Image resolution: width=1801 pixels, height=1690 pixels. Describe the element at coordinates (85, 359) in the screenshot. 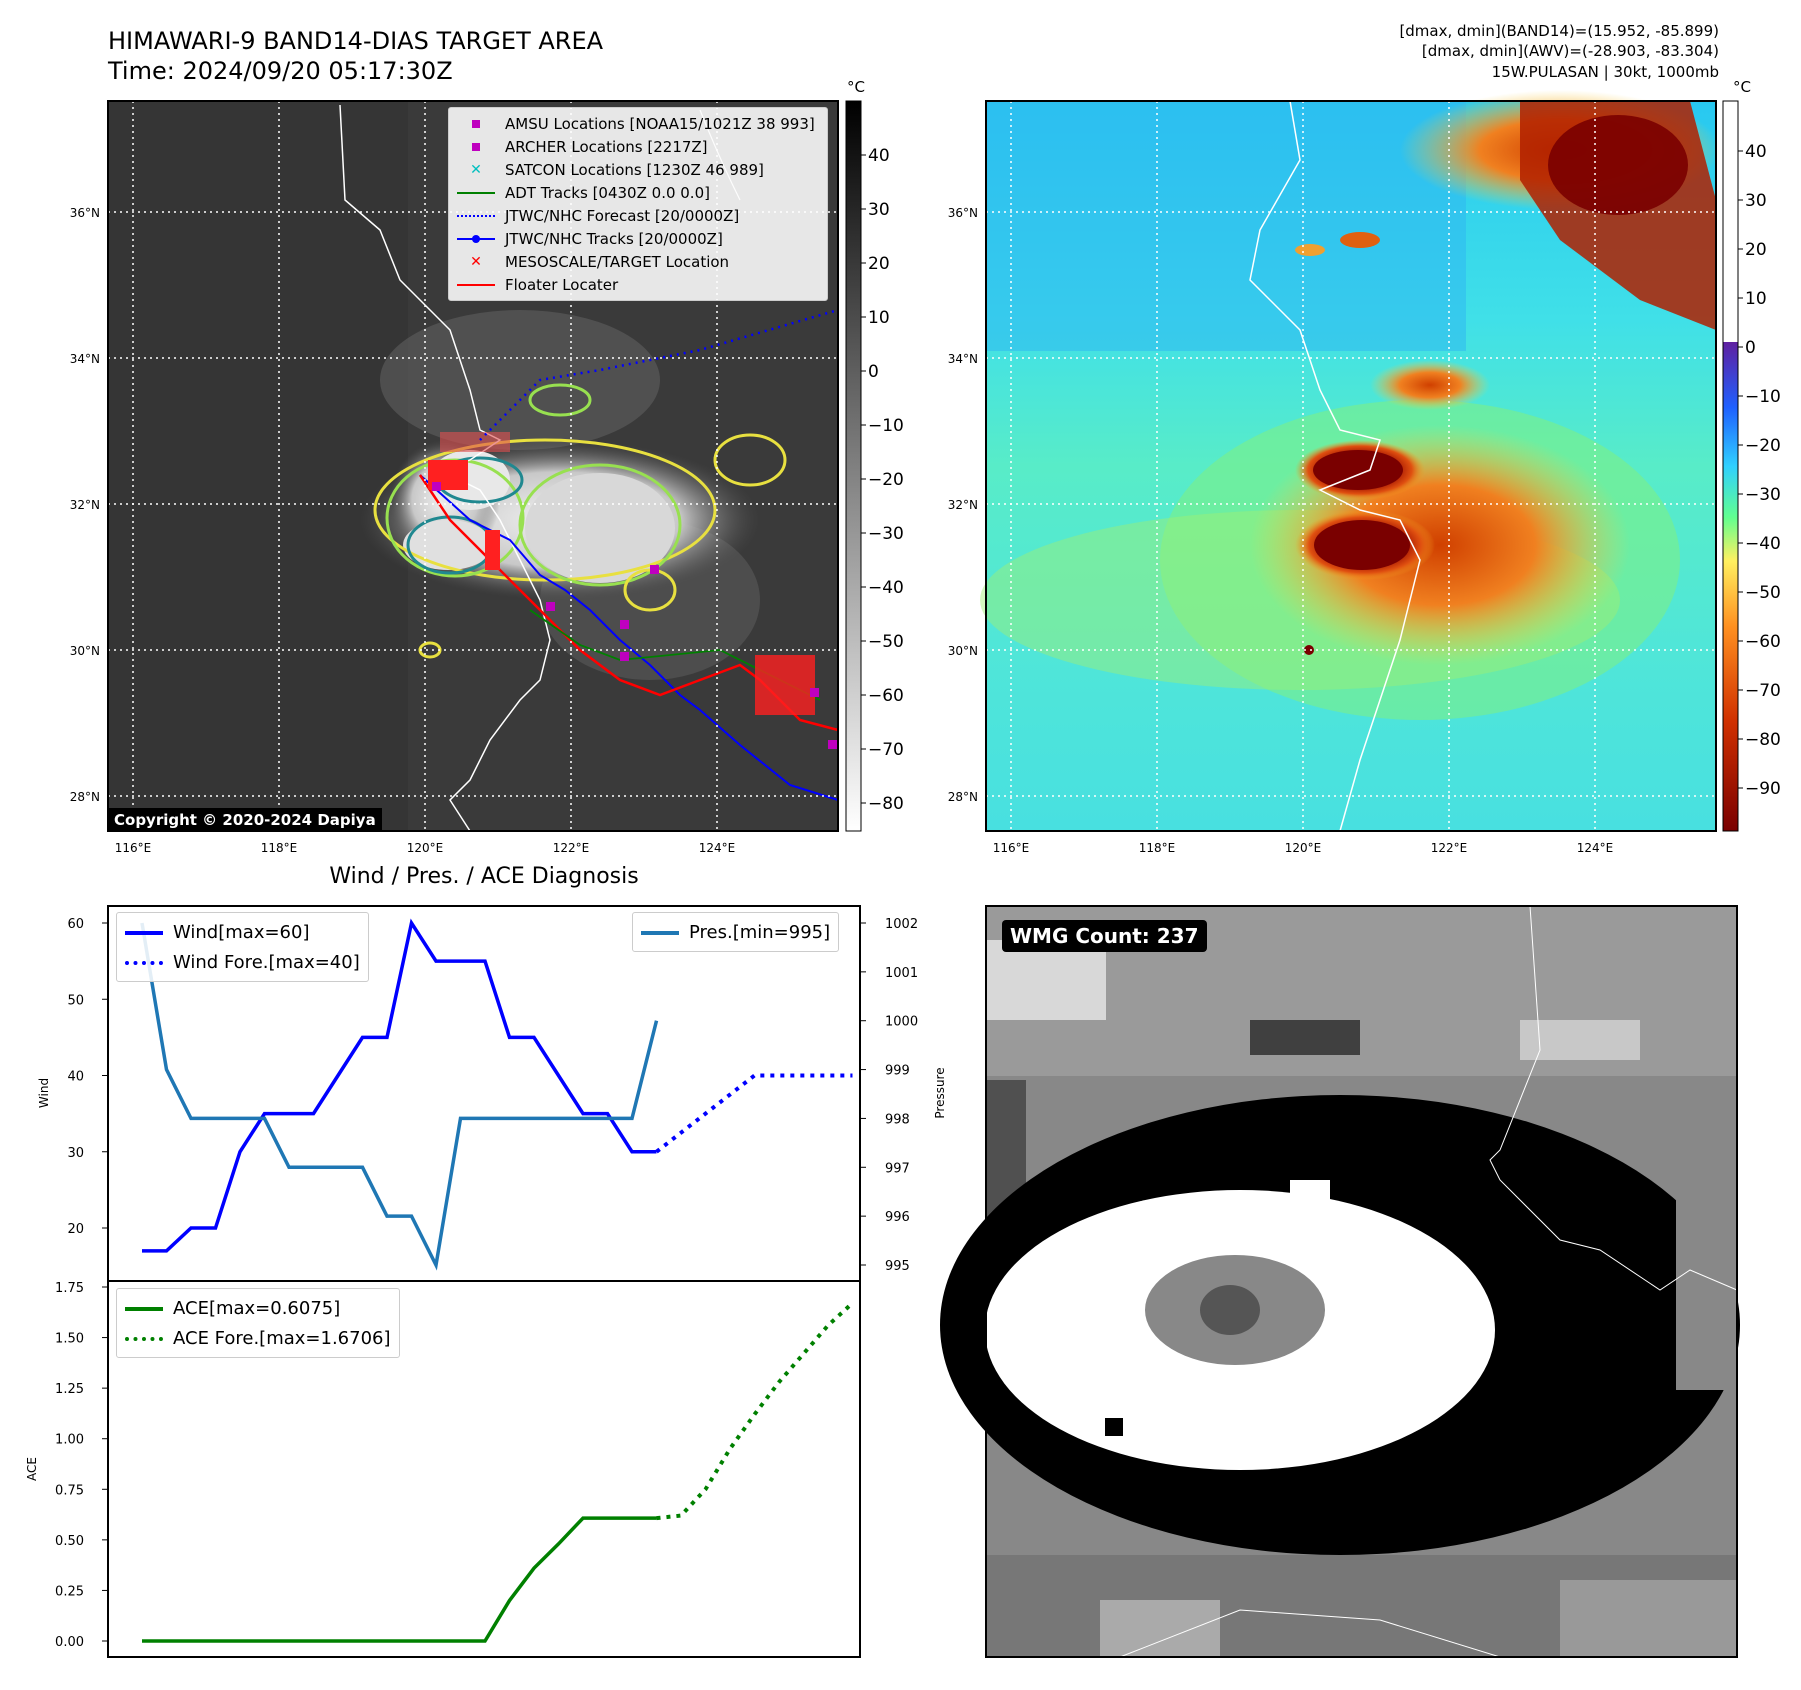

I see `ir-lat-label: 34°N` at that location.